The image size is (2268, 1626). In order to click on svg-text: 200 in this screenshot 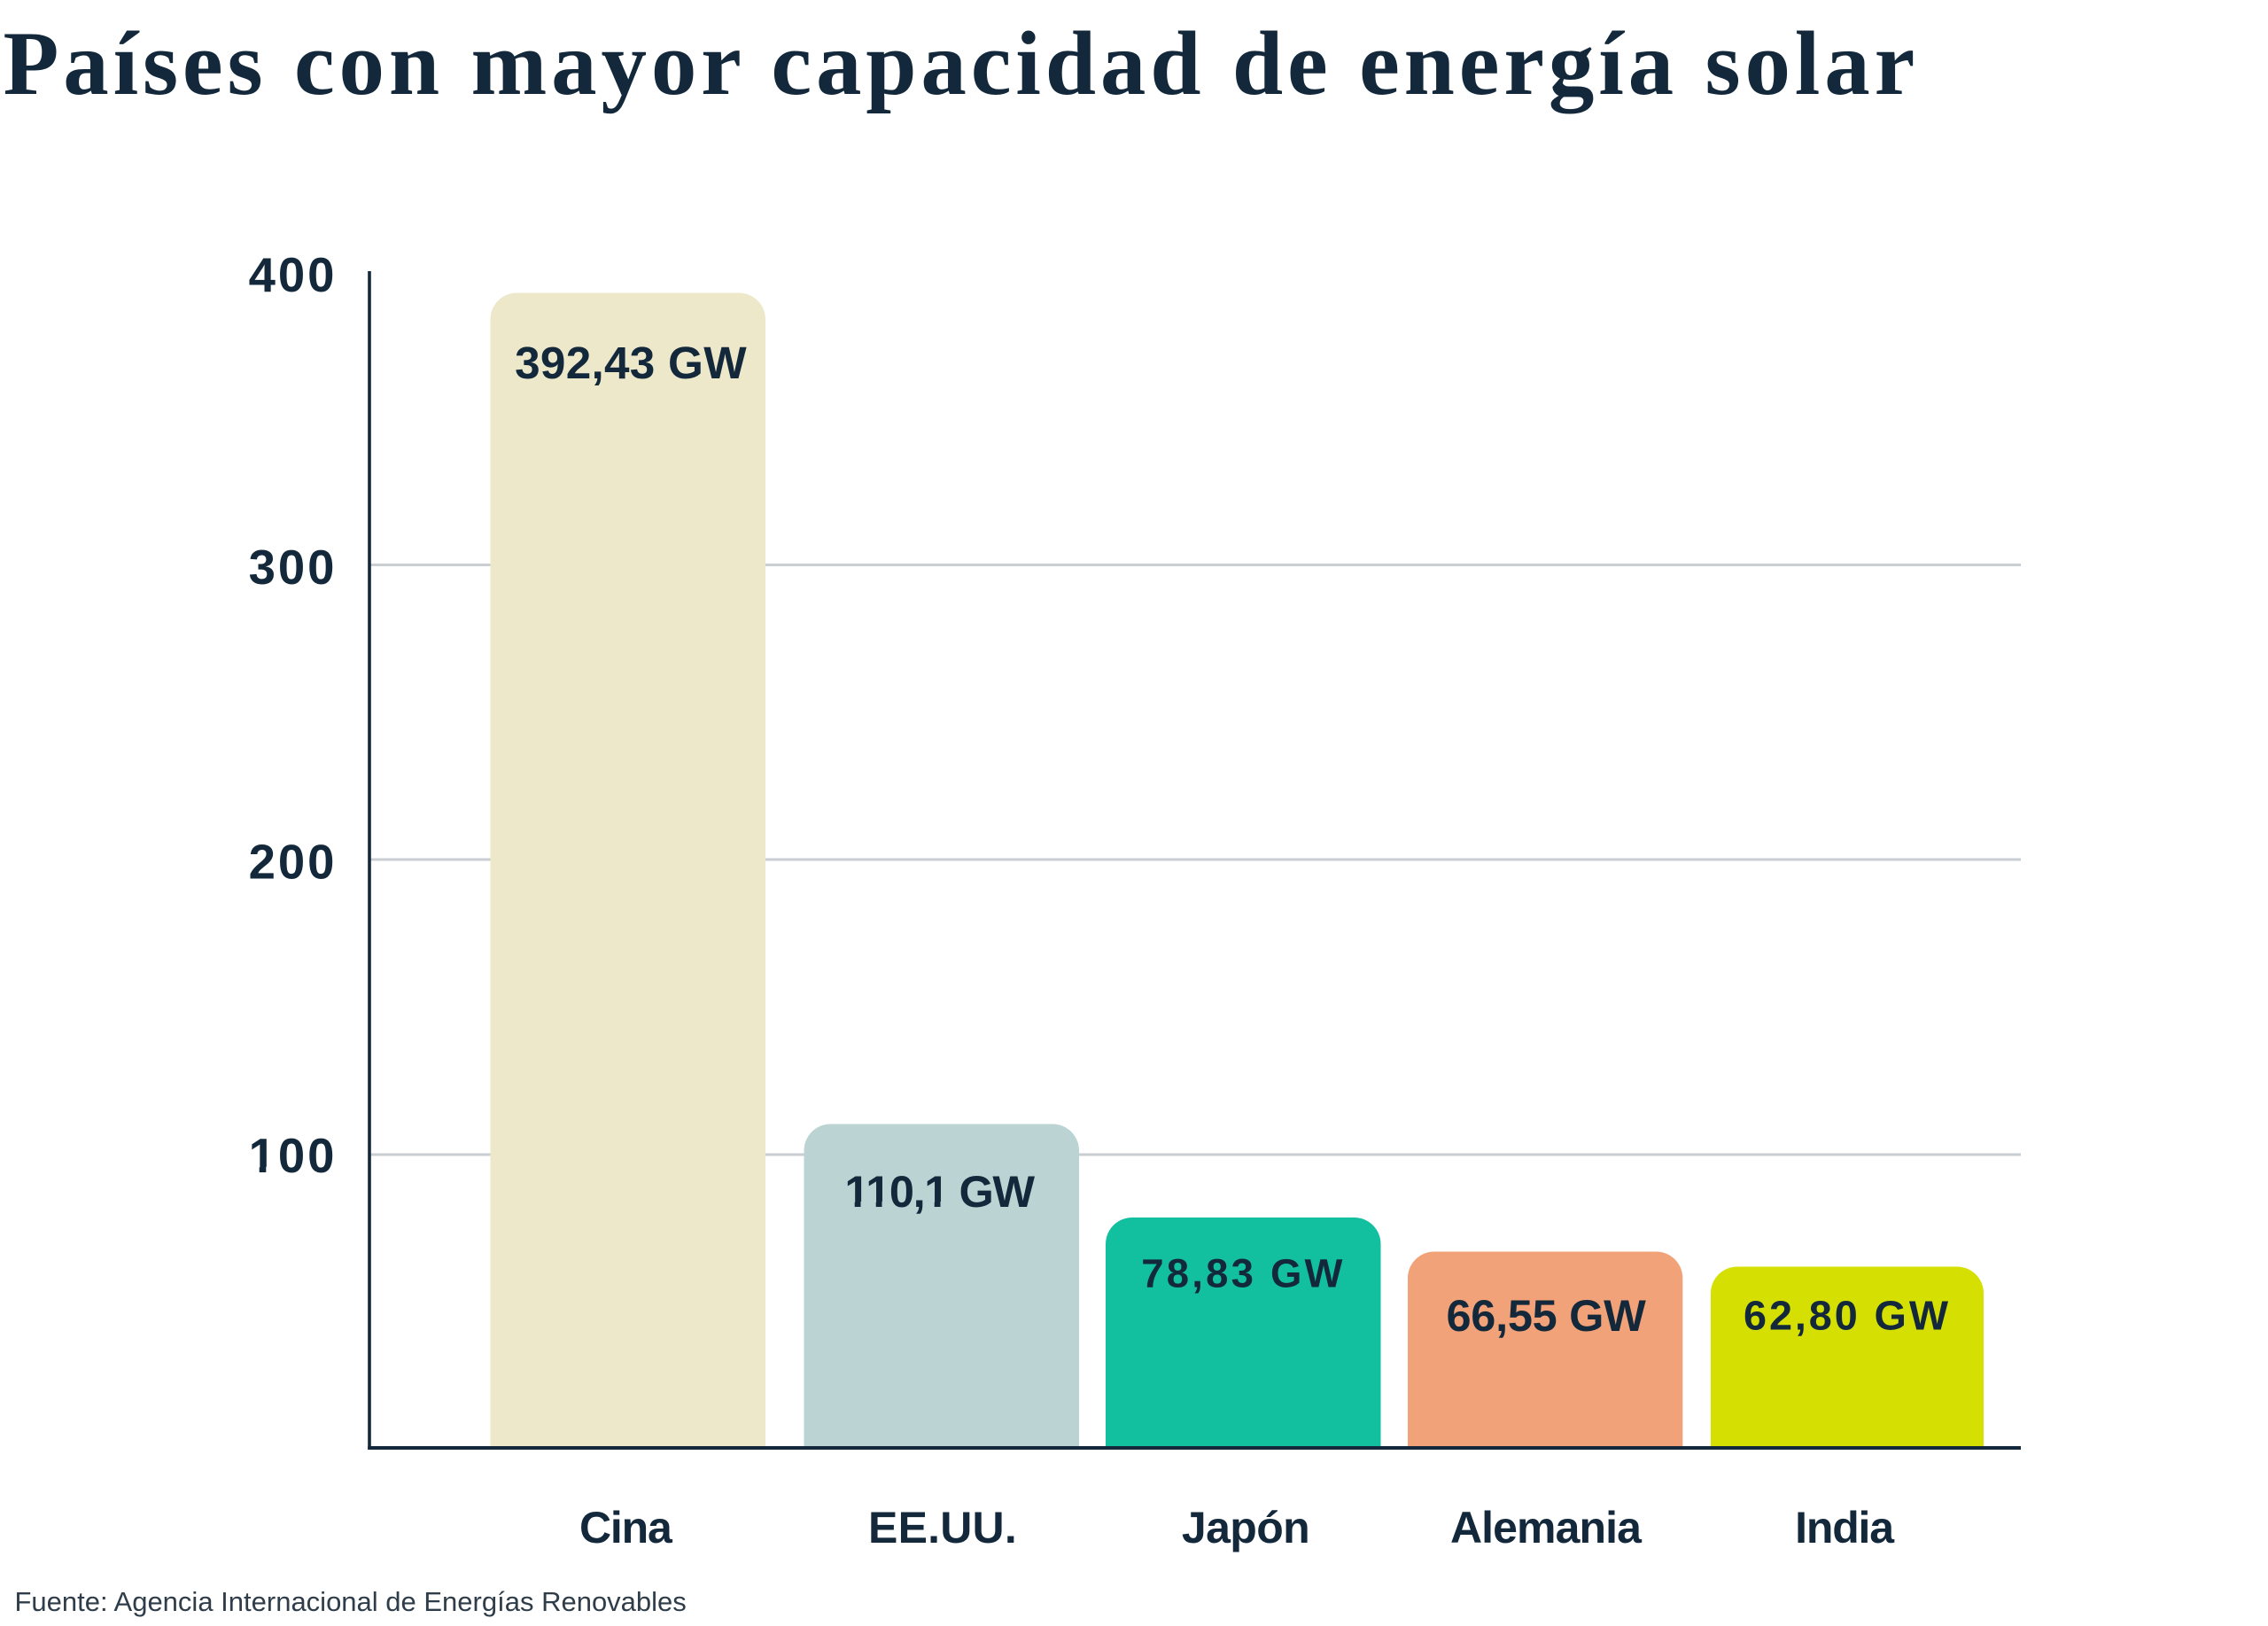, I will do `click(293, 863)`.